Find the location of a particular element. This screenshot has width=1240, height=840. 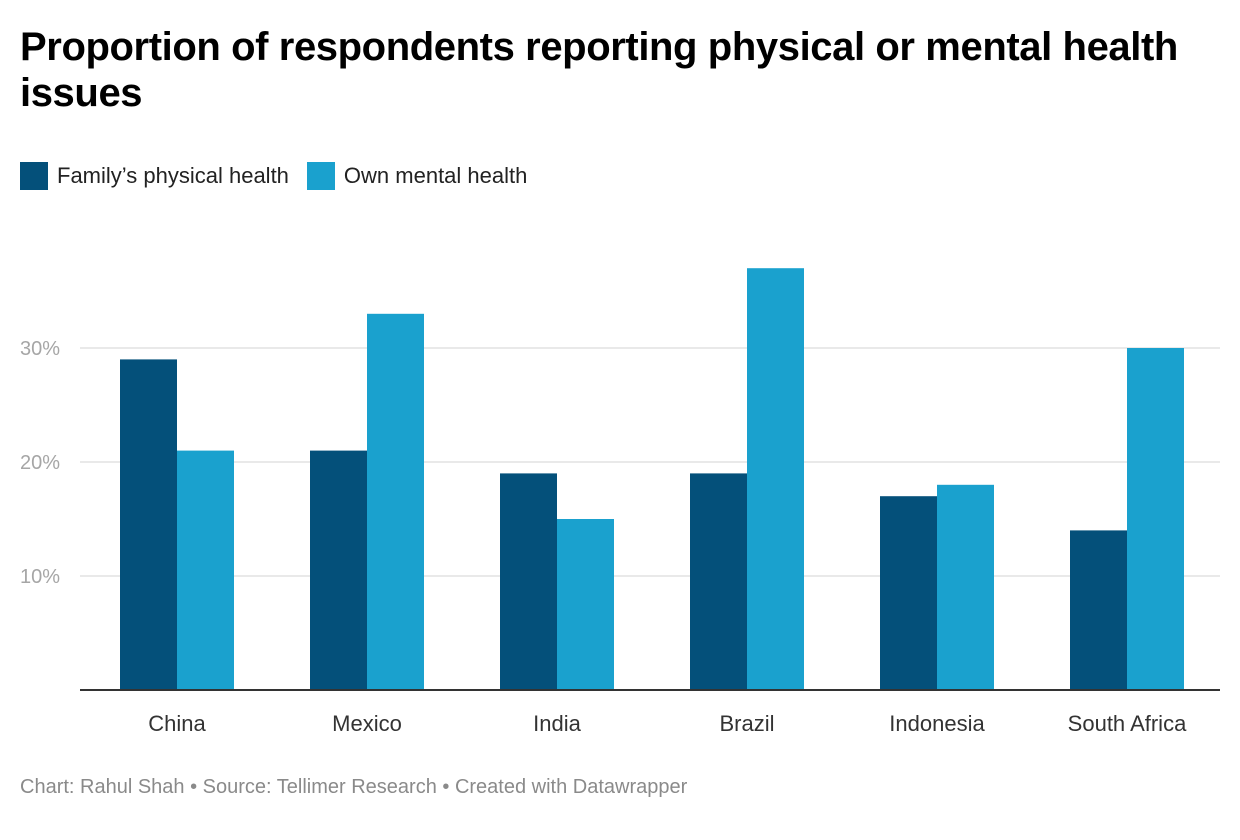

x-tick-label: South Africa is located at coordinates (1127, 723).